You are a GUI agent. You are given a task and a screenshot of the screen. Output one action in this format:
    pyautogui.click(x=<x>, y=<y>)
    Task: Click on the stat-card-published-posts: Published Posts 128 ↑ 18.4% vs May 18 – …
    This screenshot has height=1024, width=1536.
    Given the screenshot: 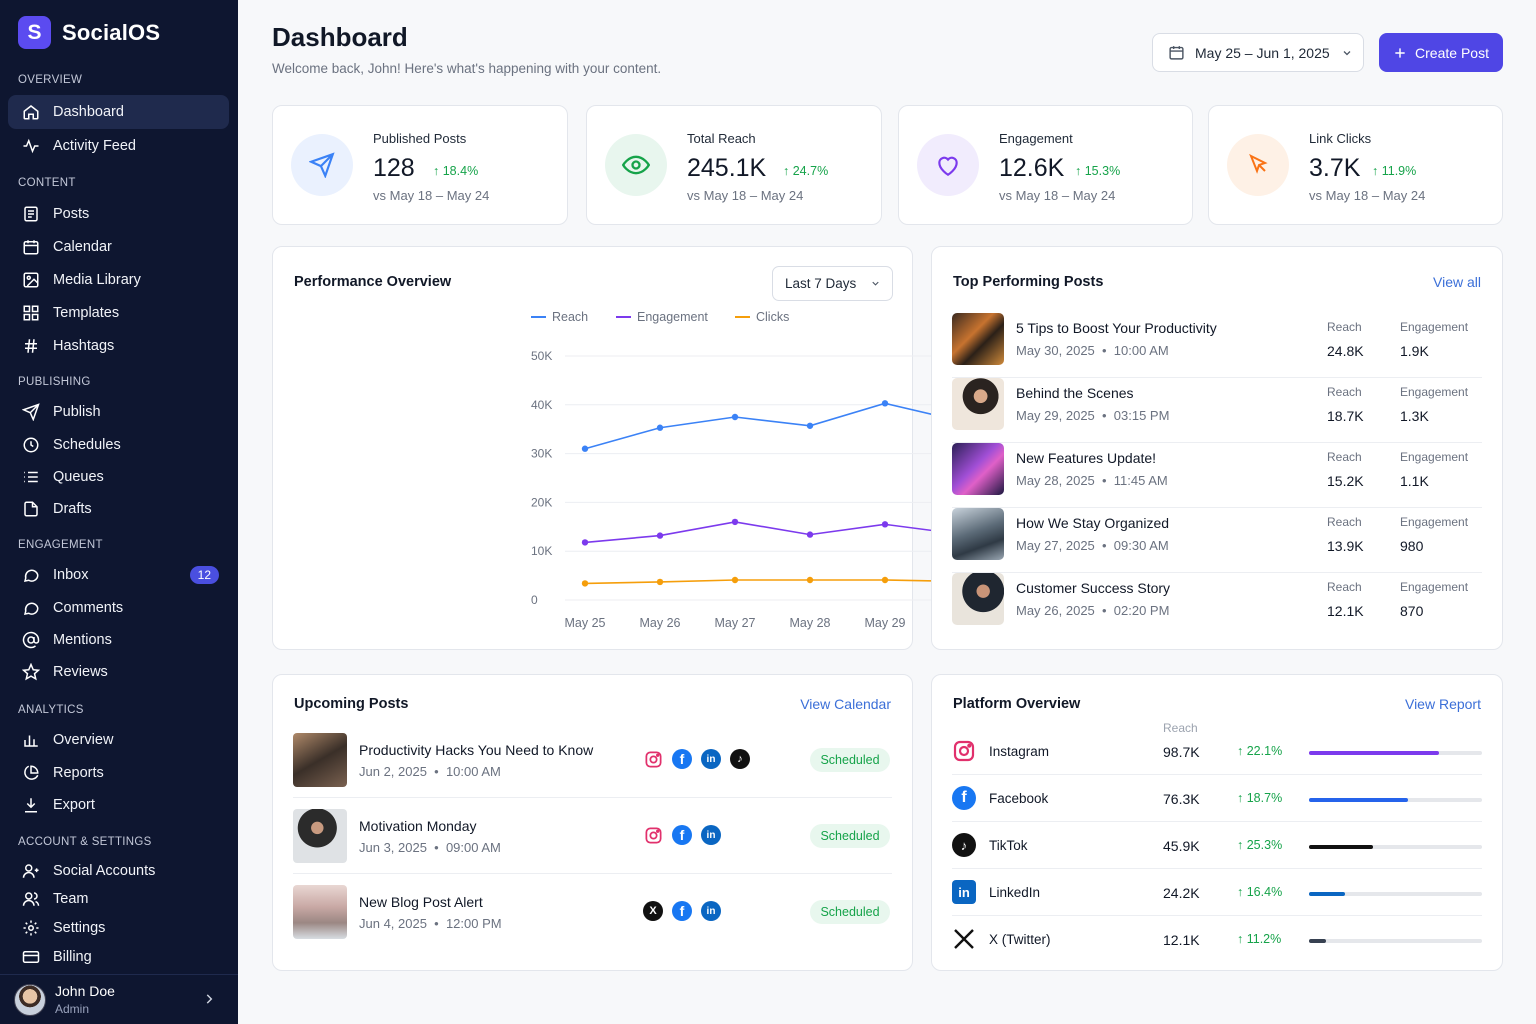 What is the action you would take?
    pyautogui.click(x=420, y=165)
    